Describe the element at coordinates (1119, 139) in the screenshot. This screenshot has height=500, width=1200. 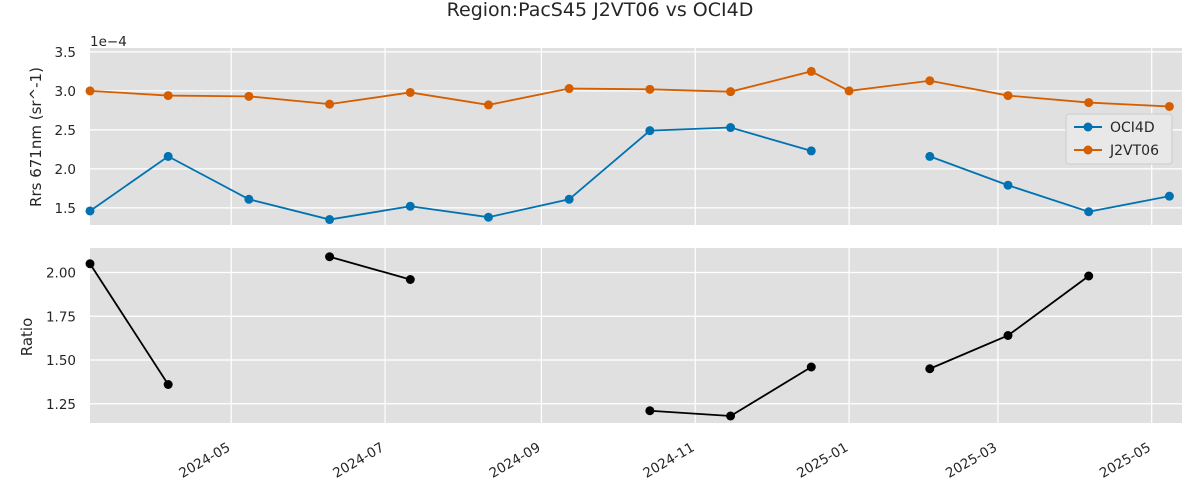
I see `legend: OCI4D J2VT06` at that location.